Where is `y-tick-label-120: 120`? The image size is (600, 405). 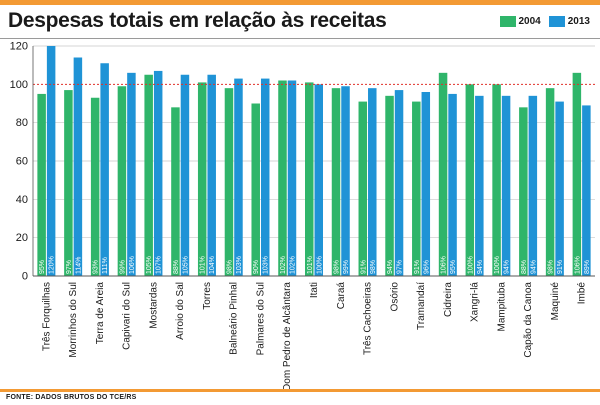 y-tick-label-120: 120 is located at coordinates (19, 47).